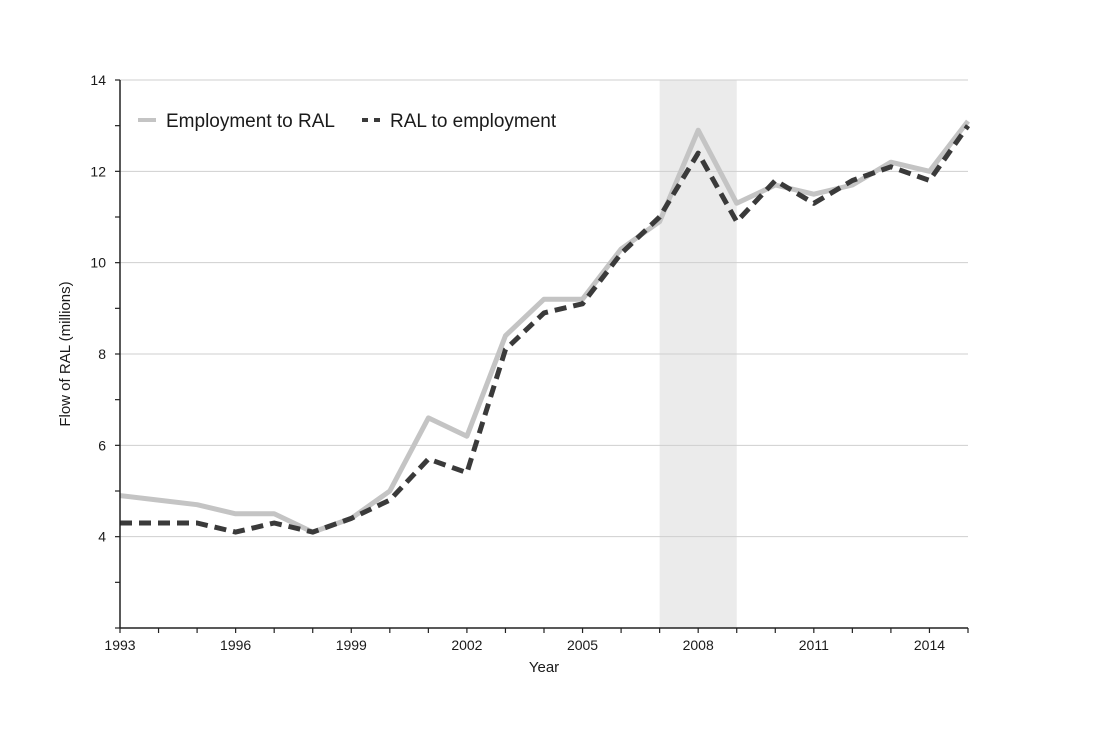 Image resolution: width=1098 pixels, height=732 pixels. Describe the element at coordinates (582, 645) in the screenshot. I see `x-tick-label: 2005` at that location.